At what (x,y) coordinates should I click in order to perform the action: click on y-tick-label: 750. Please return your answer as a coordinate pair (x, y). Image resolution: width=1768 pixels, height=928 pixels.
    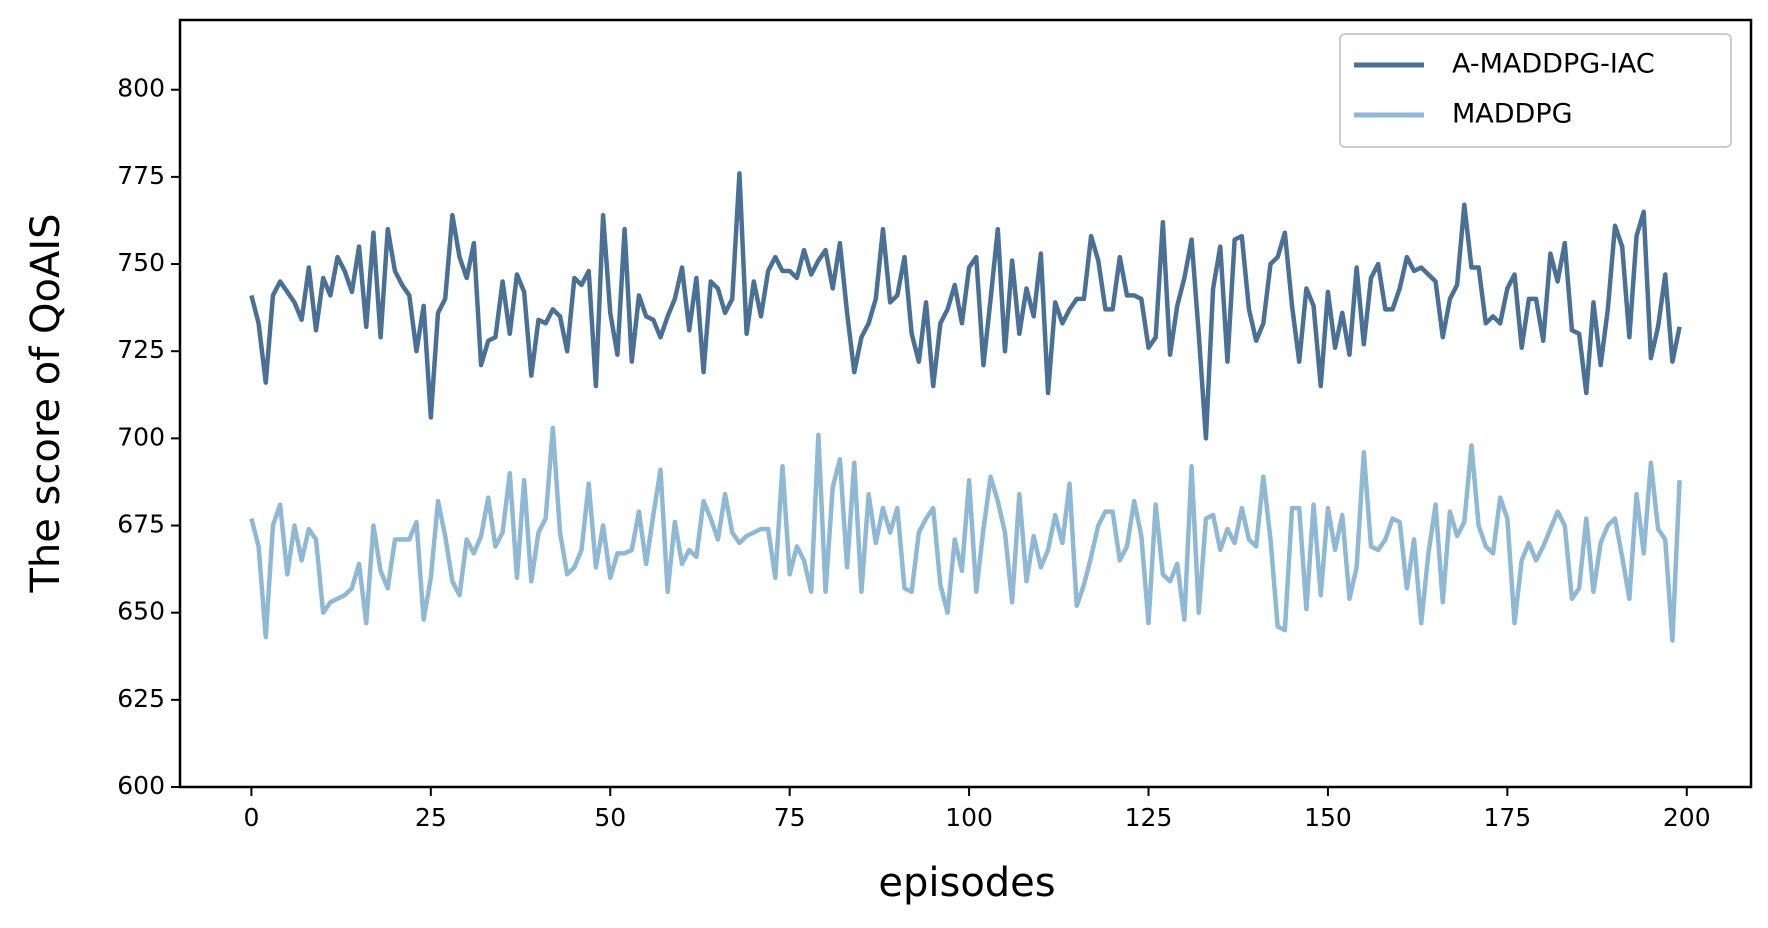
    Looking at the image, I should click on (141, 262).